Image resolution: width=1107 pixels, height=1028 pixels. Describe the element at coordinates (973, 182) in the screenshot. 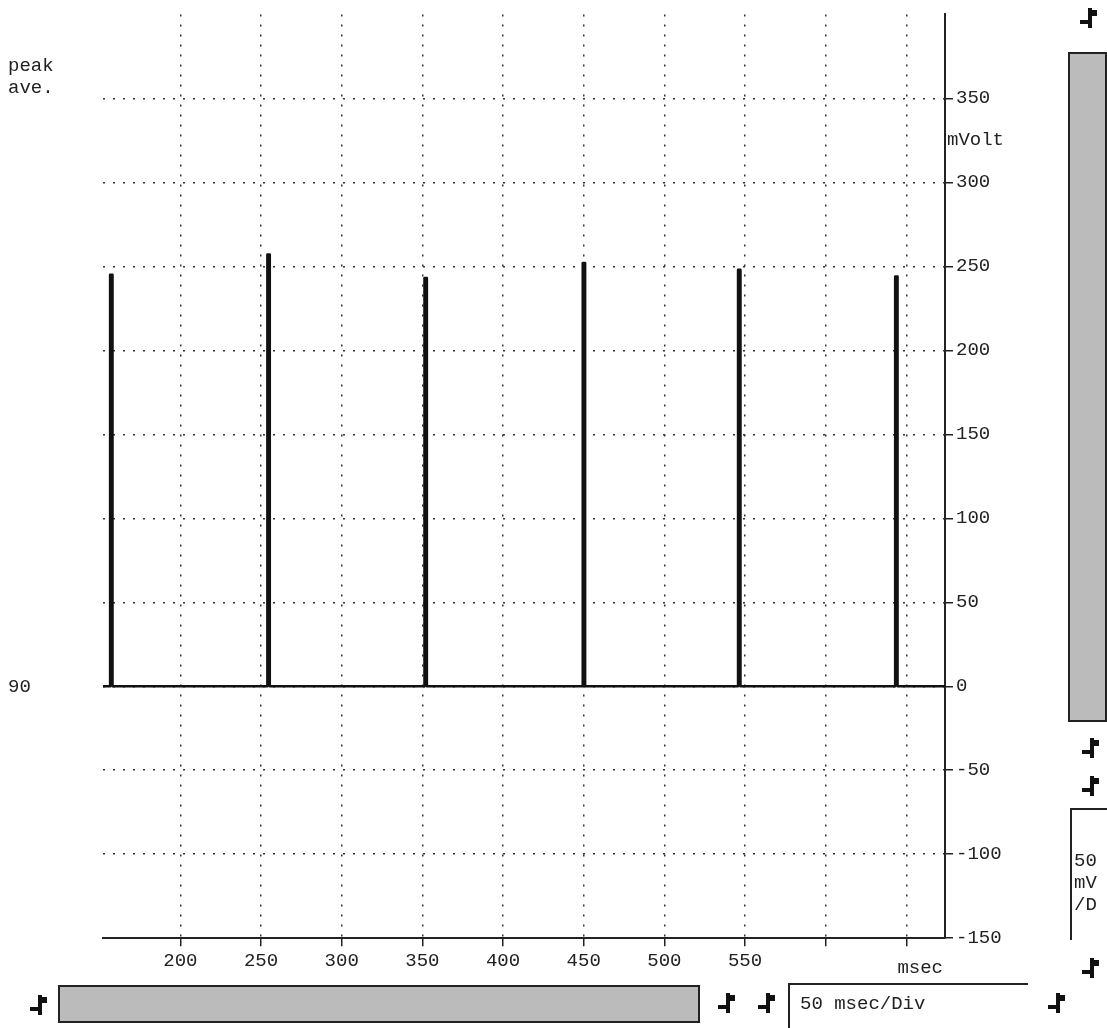

I see `y-tick-label: 300` at that location.